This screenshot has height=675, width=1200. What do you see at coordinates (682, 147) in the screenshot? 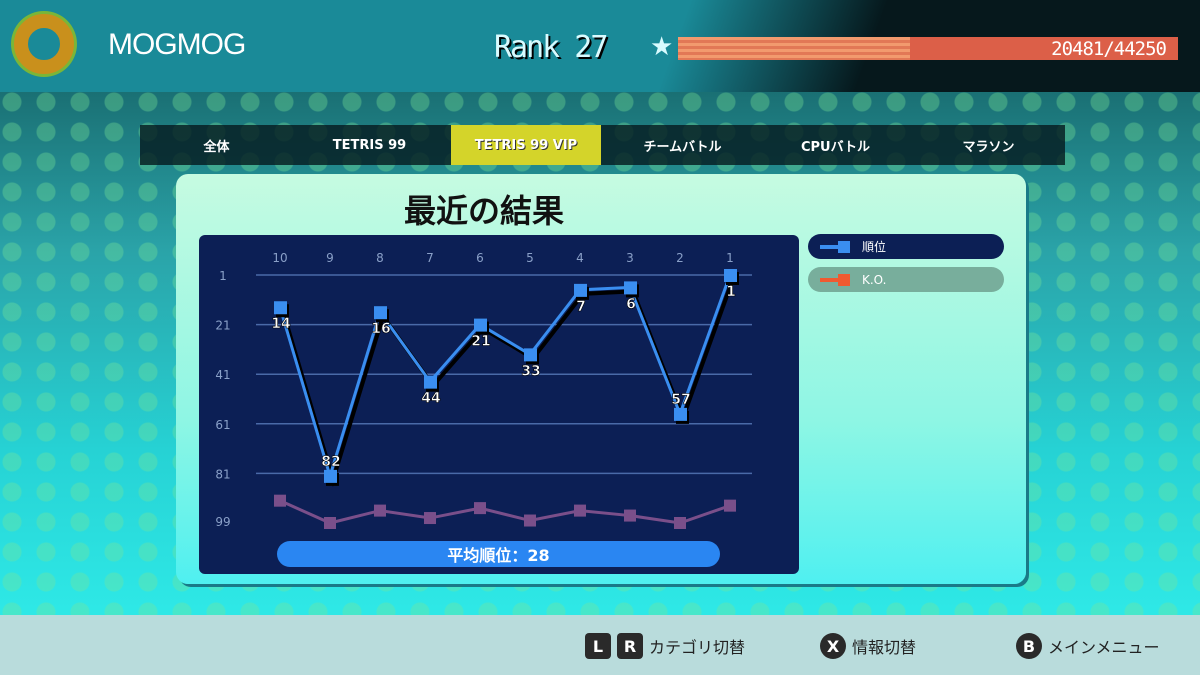
I see `tab-team-battle: チームバトル` at bounding box center [682, 147].